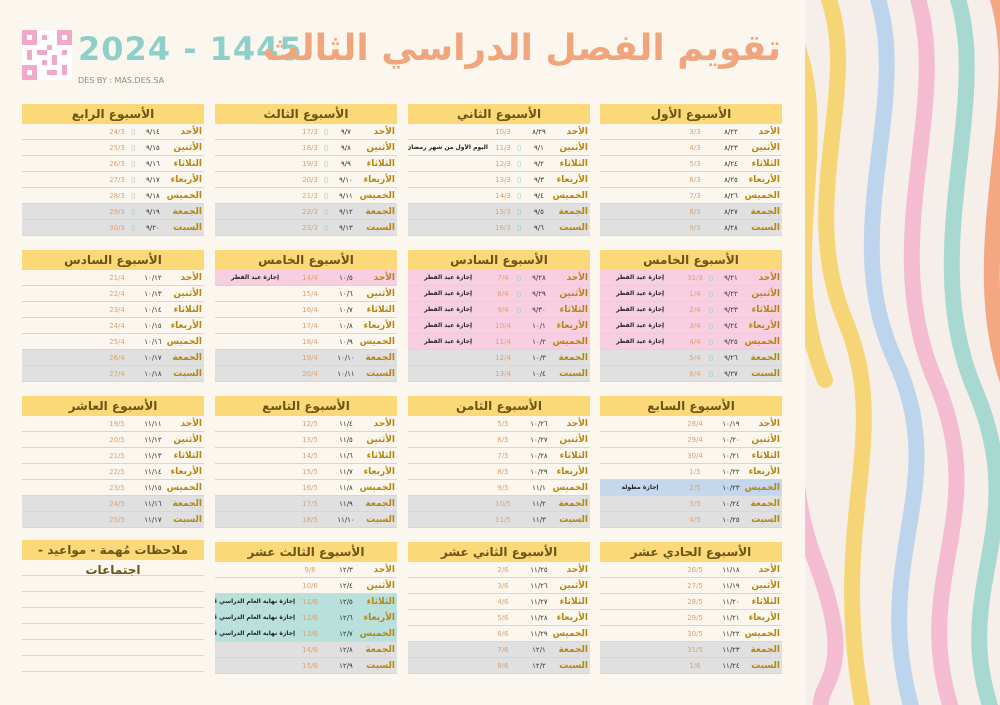  What do you see at coordinates (121, 80) in the screenshot?
I see `designer-credit: DES BY : MAS.DES.SA` at bounding box center [121, 80].